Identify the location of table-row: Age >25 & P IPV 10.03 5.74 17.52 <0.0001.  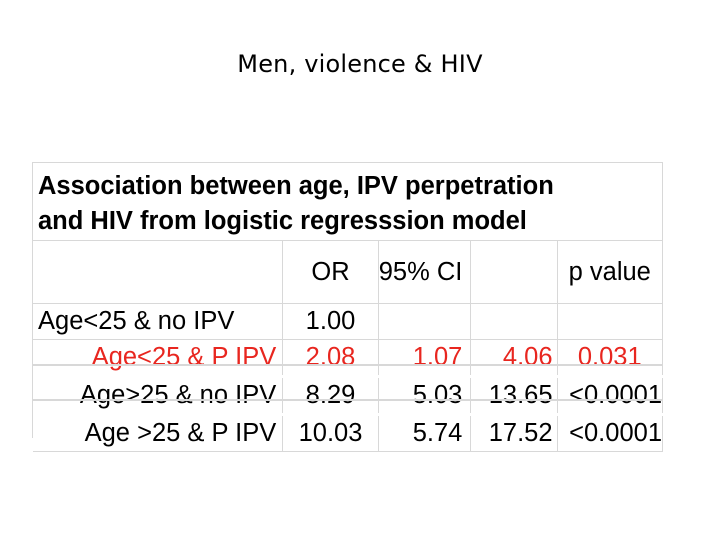
(348, 433).